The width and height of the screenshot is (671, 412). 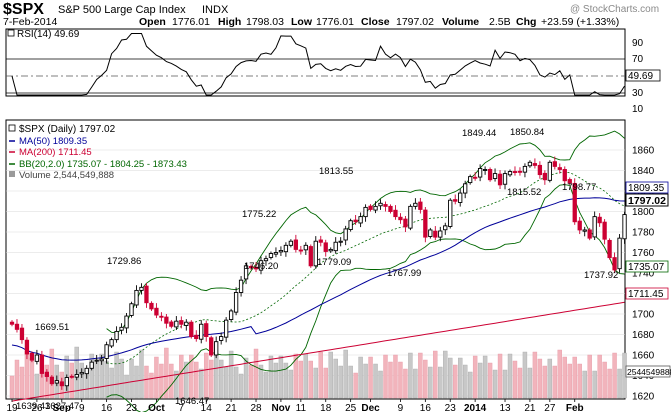 I want to click on price-annotation: 1737.92, so click(x=601, y=275).